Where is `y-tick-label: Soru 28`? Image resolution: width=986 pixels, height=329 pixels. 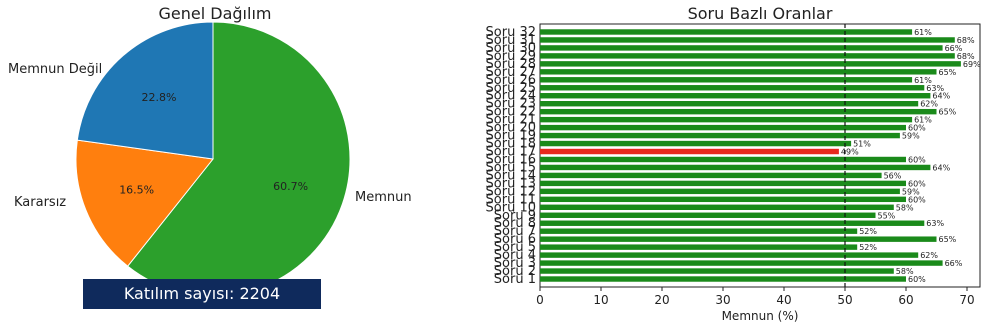
y-tick-label: Soru 28 is located at coordinates (511, 64).